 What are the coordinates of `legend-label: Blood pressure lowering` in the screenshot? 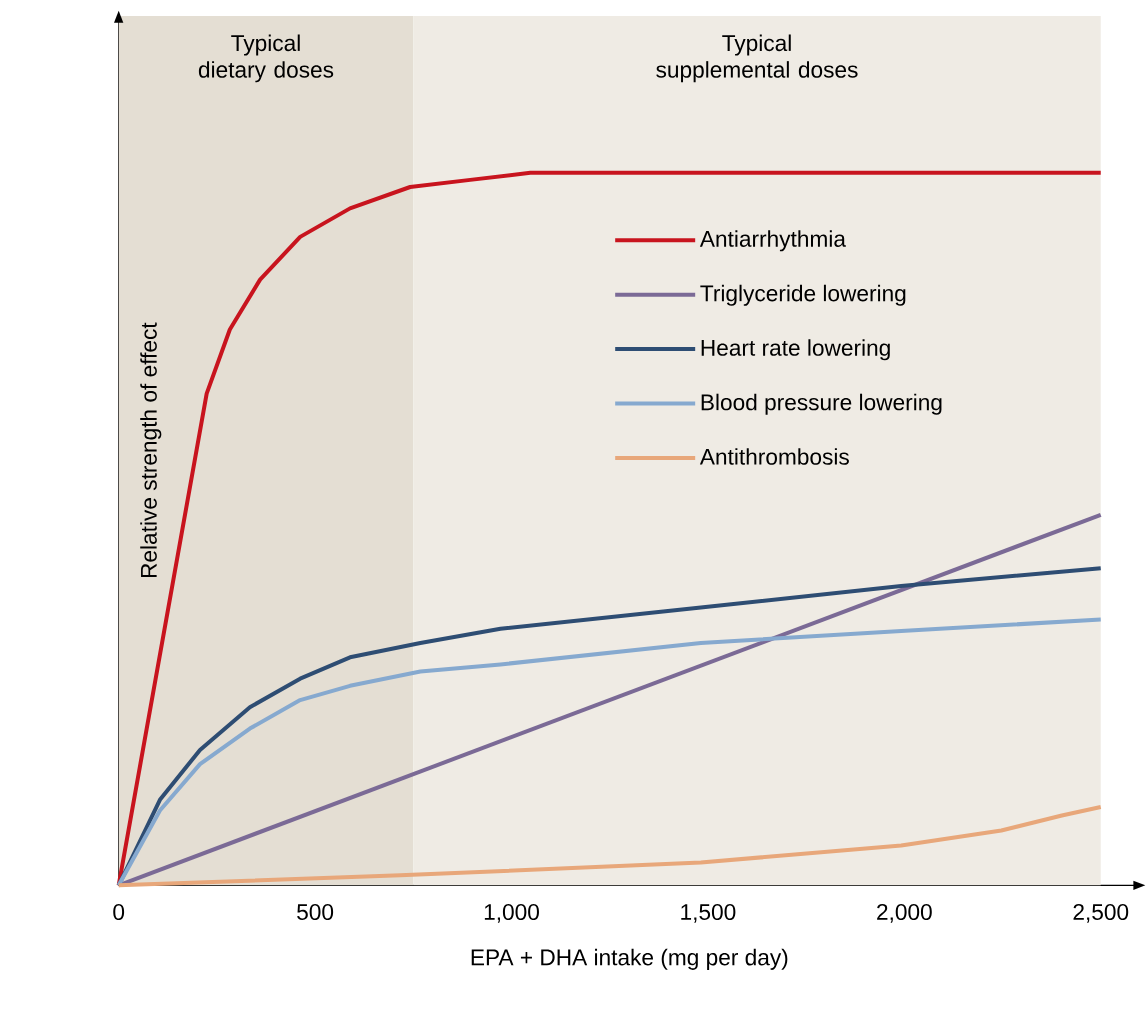 It's located at (821, 404).